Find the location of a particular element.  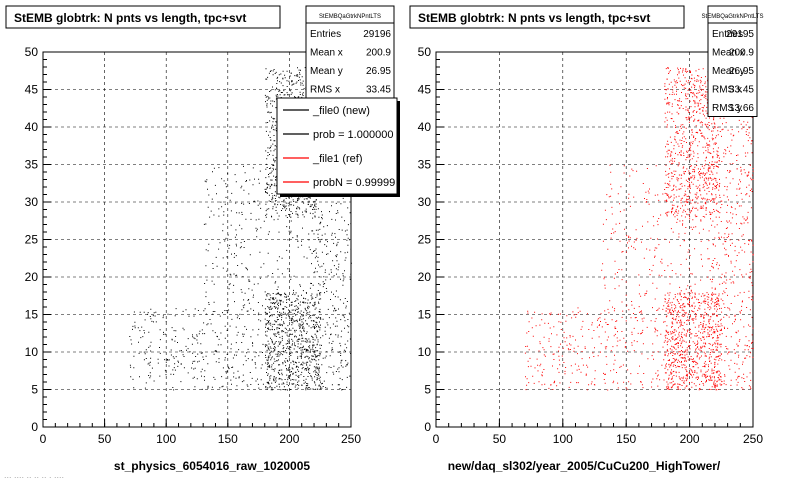

legend-label: _file0 (new) is located at coordinates (341, 111).